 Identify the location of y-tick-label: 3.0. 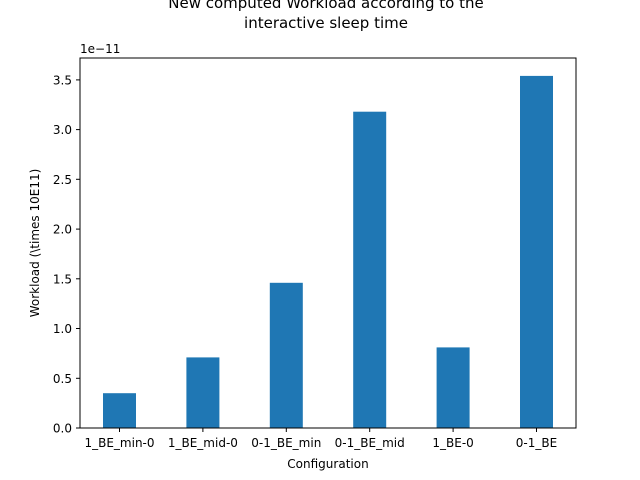
(62, 130).